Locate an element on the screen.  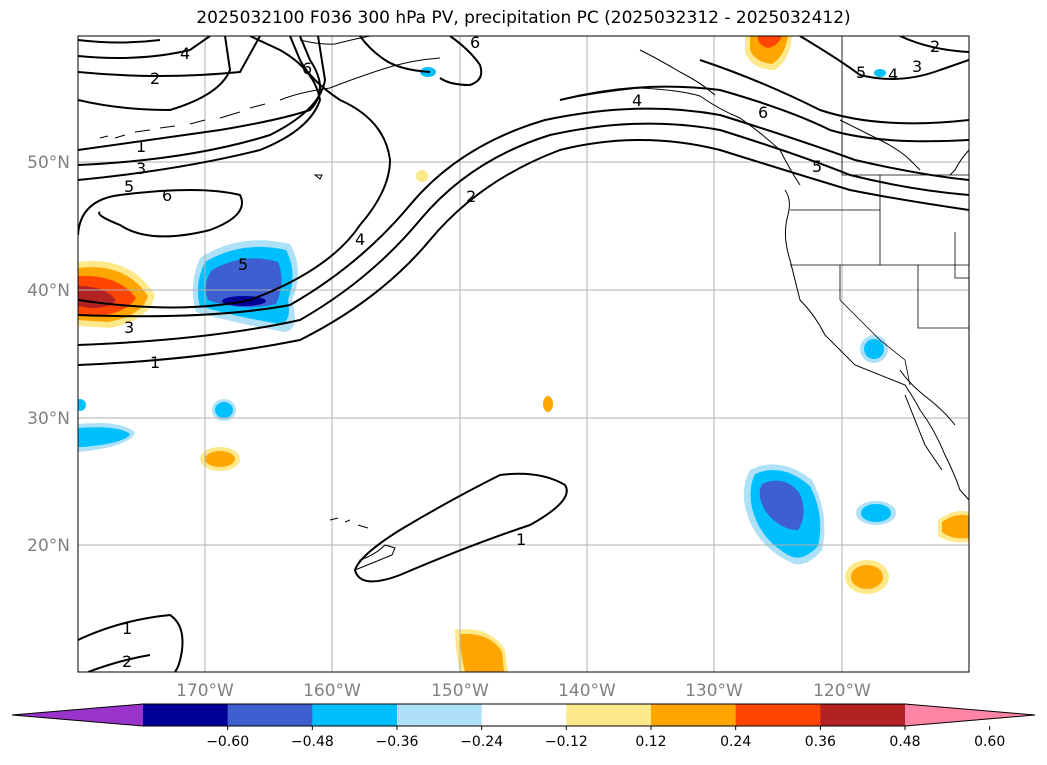
colorbar-tick-label: 0.60 is located at coordinates (989, 742).